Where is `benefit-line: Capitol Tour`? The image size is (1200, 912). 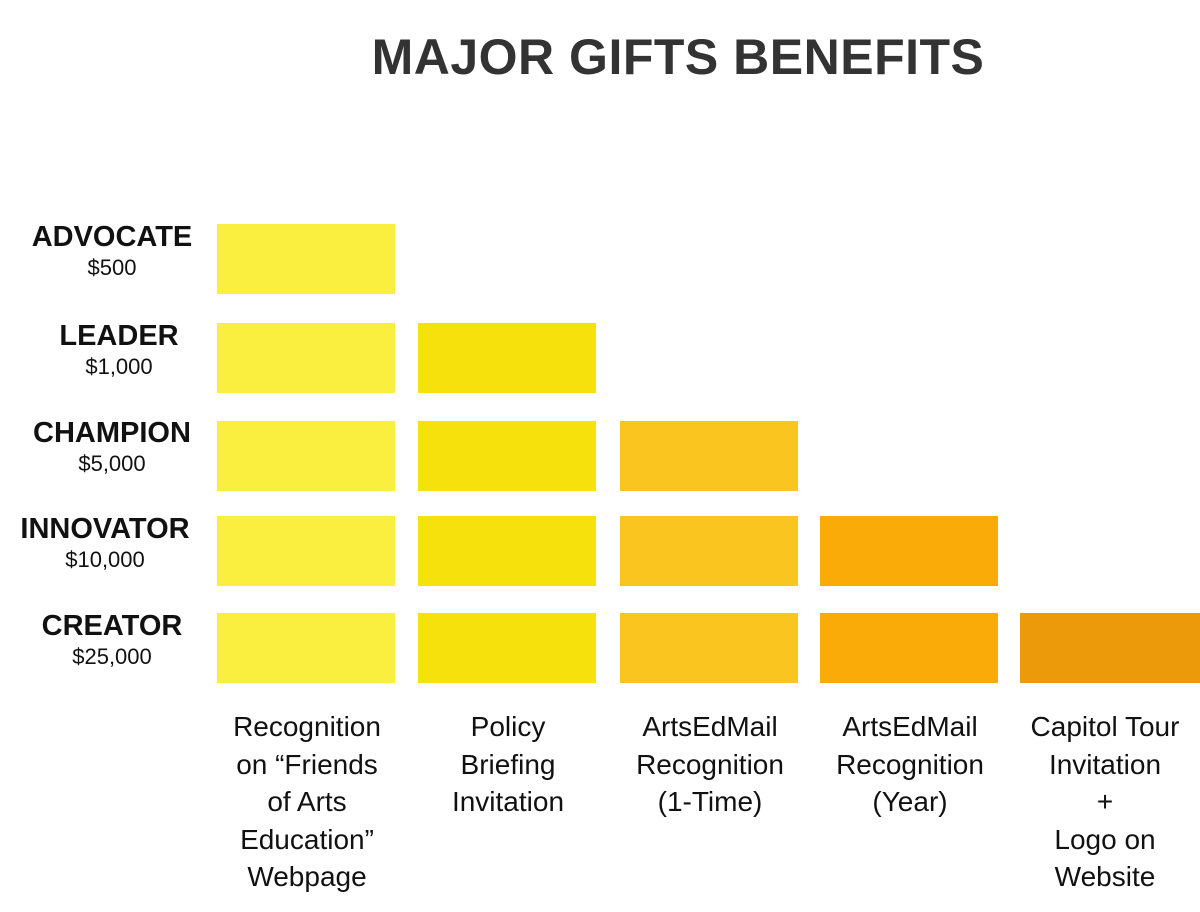 benefit-line: Capitol Tour is located at coordinates (1105, 726).